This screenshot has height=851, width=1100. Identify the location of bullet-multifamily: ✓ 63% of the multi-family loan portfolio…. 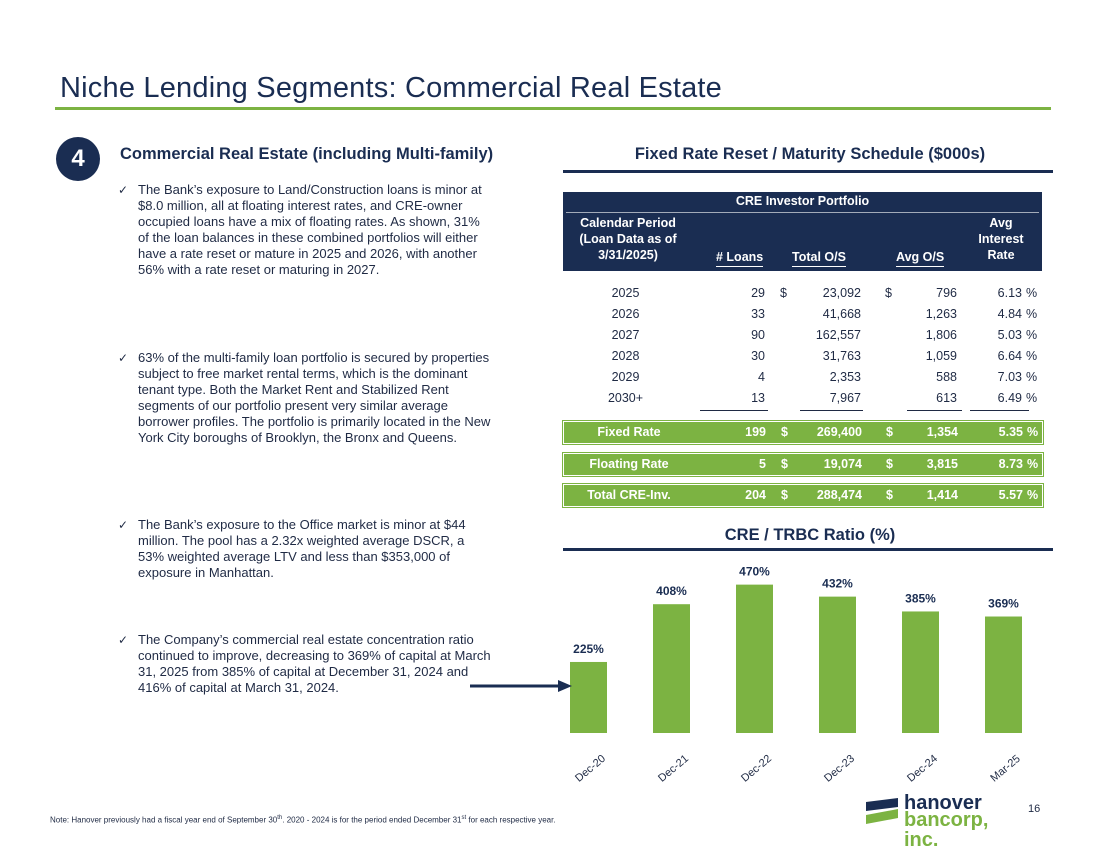
(305, 398).